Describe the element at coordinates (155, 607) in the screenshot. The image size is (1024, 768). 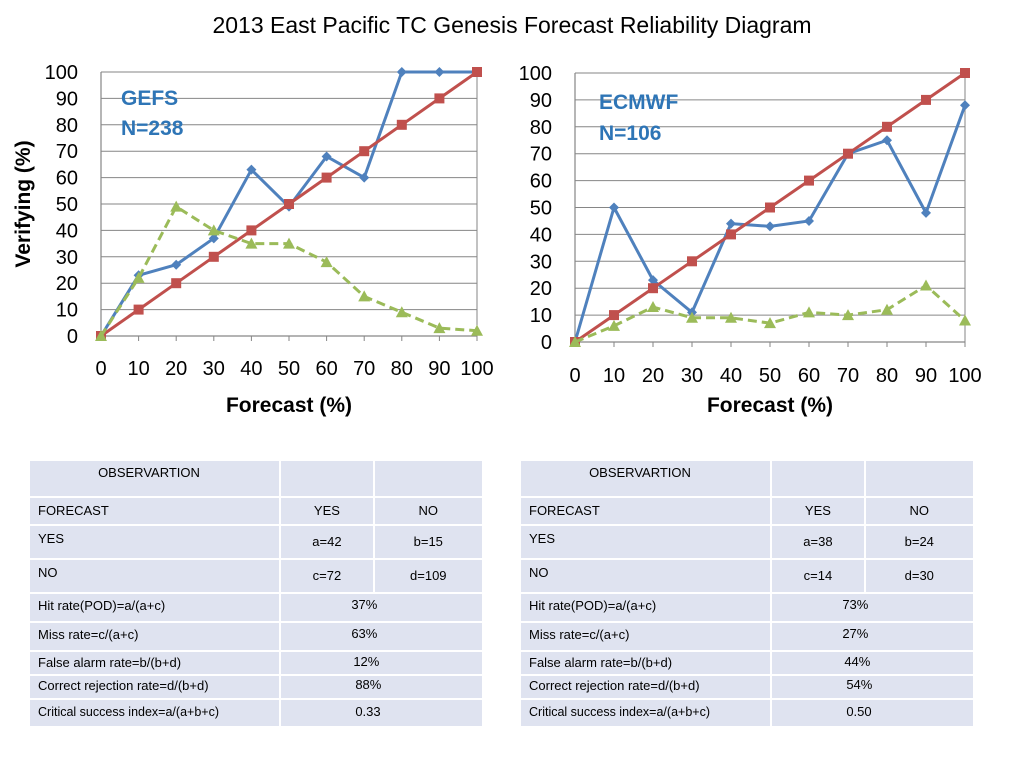
I see `metric-label: Hit rate(POD)=a/(a+c)` at that location.